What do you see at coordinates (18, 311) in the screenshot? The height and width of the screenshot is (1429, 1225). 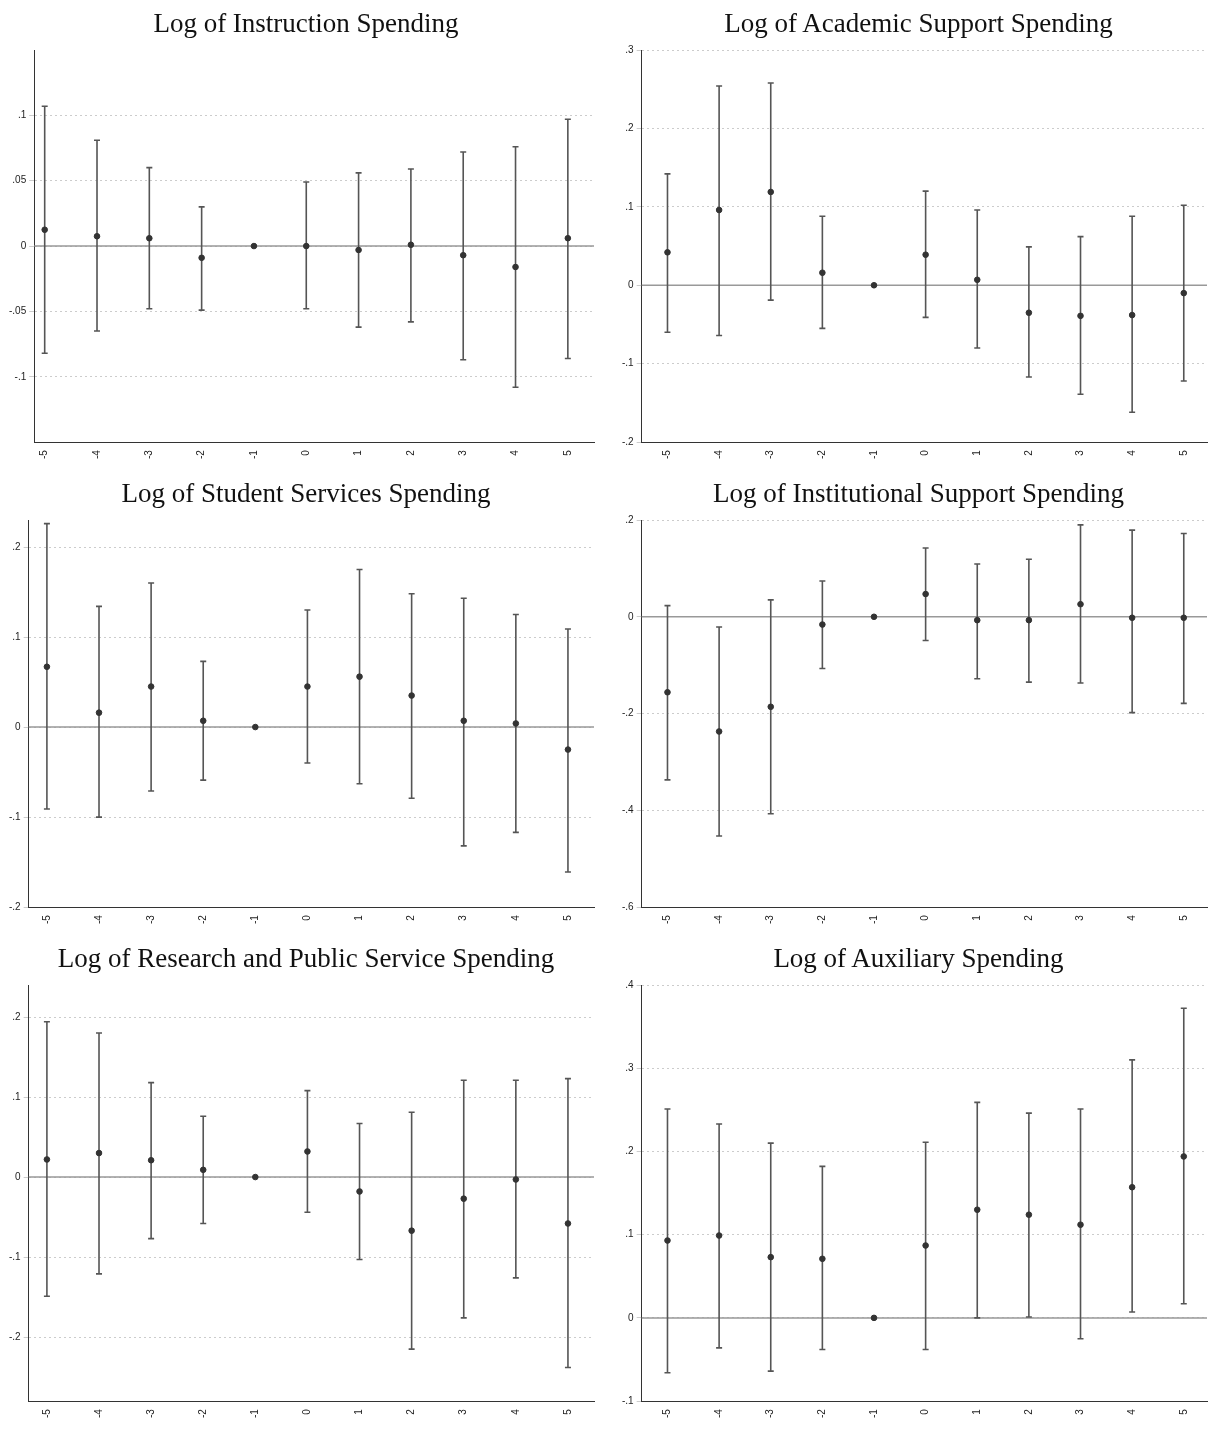 I see `y-tick-label: -.05` at bounding box center [18, 311].